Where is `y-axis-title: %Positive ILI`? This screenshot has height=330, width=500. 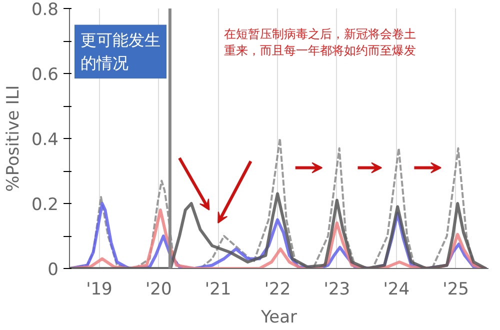
y-axis-title: %Positive ILI is located at coordinates (13, 138).